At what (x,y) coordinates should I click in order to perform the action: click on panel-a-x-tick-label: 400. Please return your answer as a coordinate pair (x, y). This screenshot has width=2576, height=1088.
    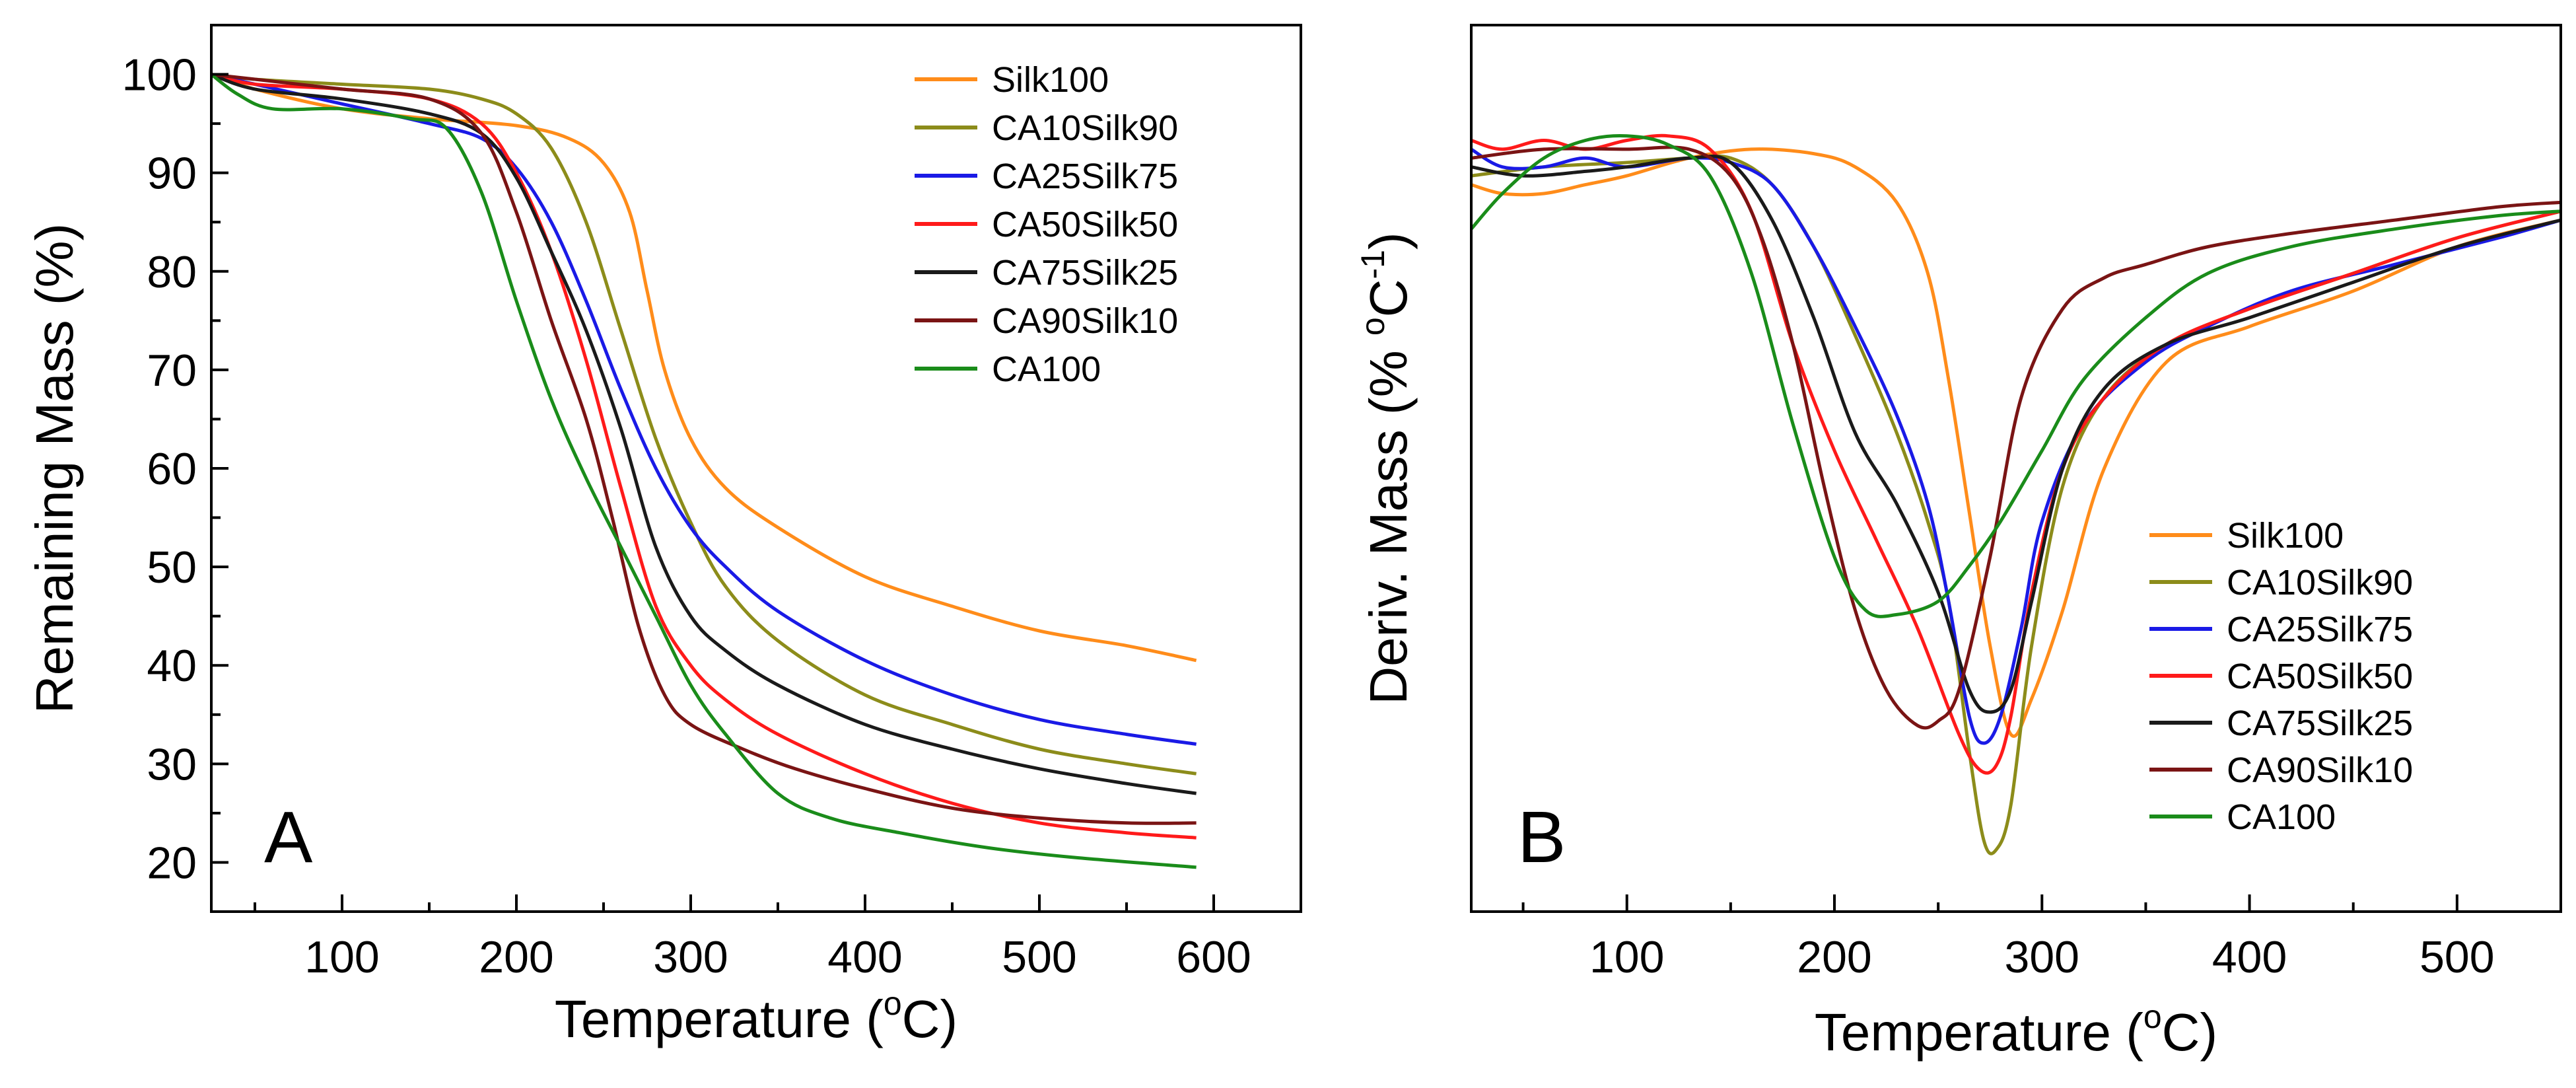
    Looking at the image, I should click on (865, 957).